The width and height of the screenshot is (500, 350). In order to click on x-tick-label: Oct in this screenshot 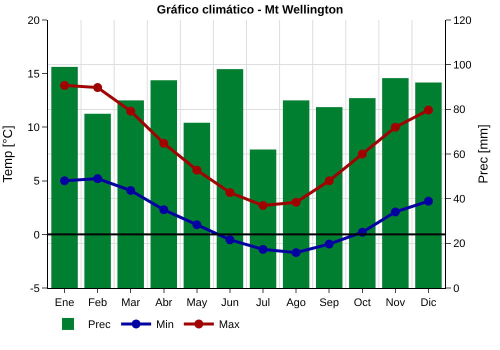, I will do `click(362, 303)`.